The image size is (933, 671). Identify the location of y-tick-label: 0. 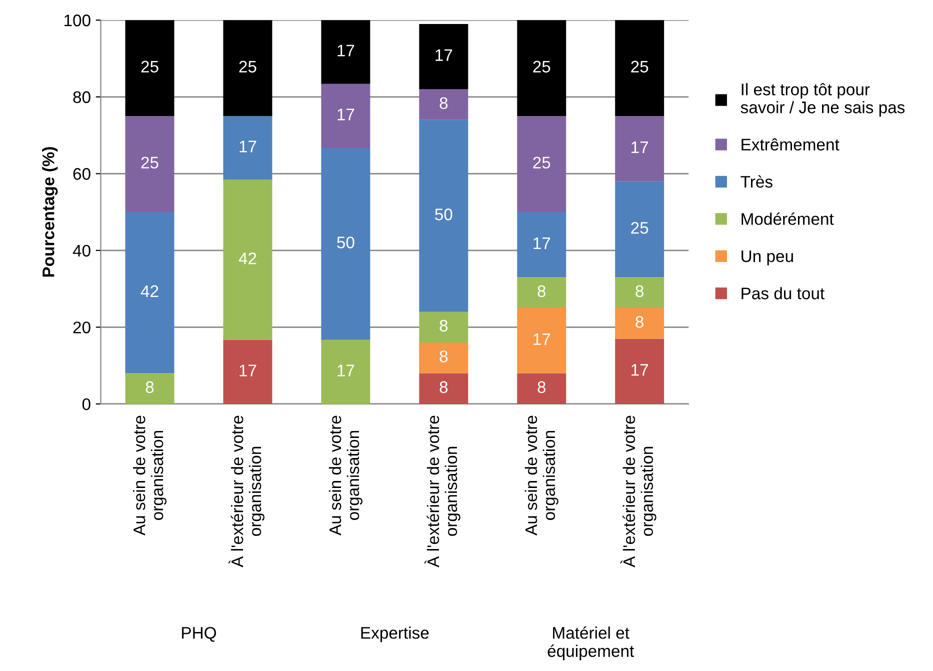
(86, 404).